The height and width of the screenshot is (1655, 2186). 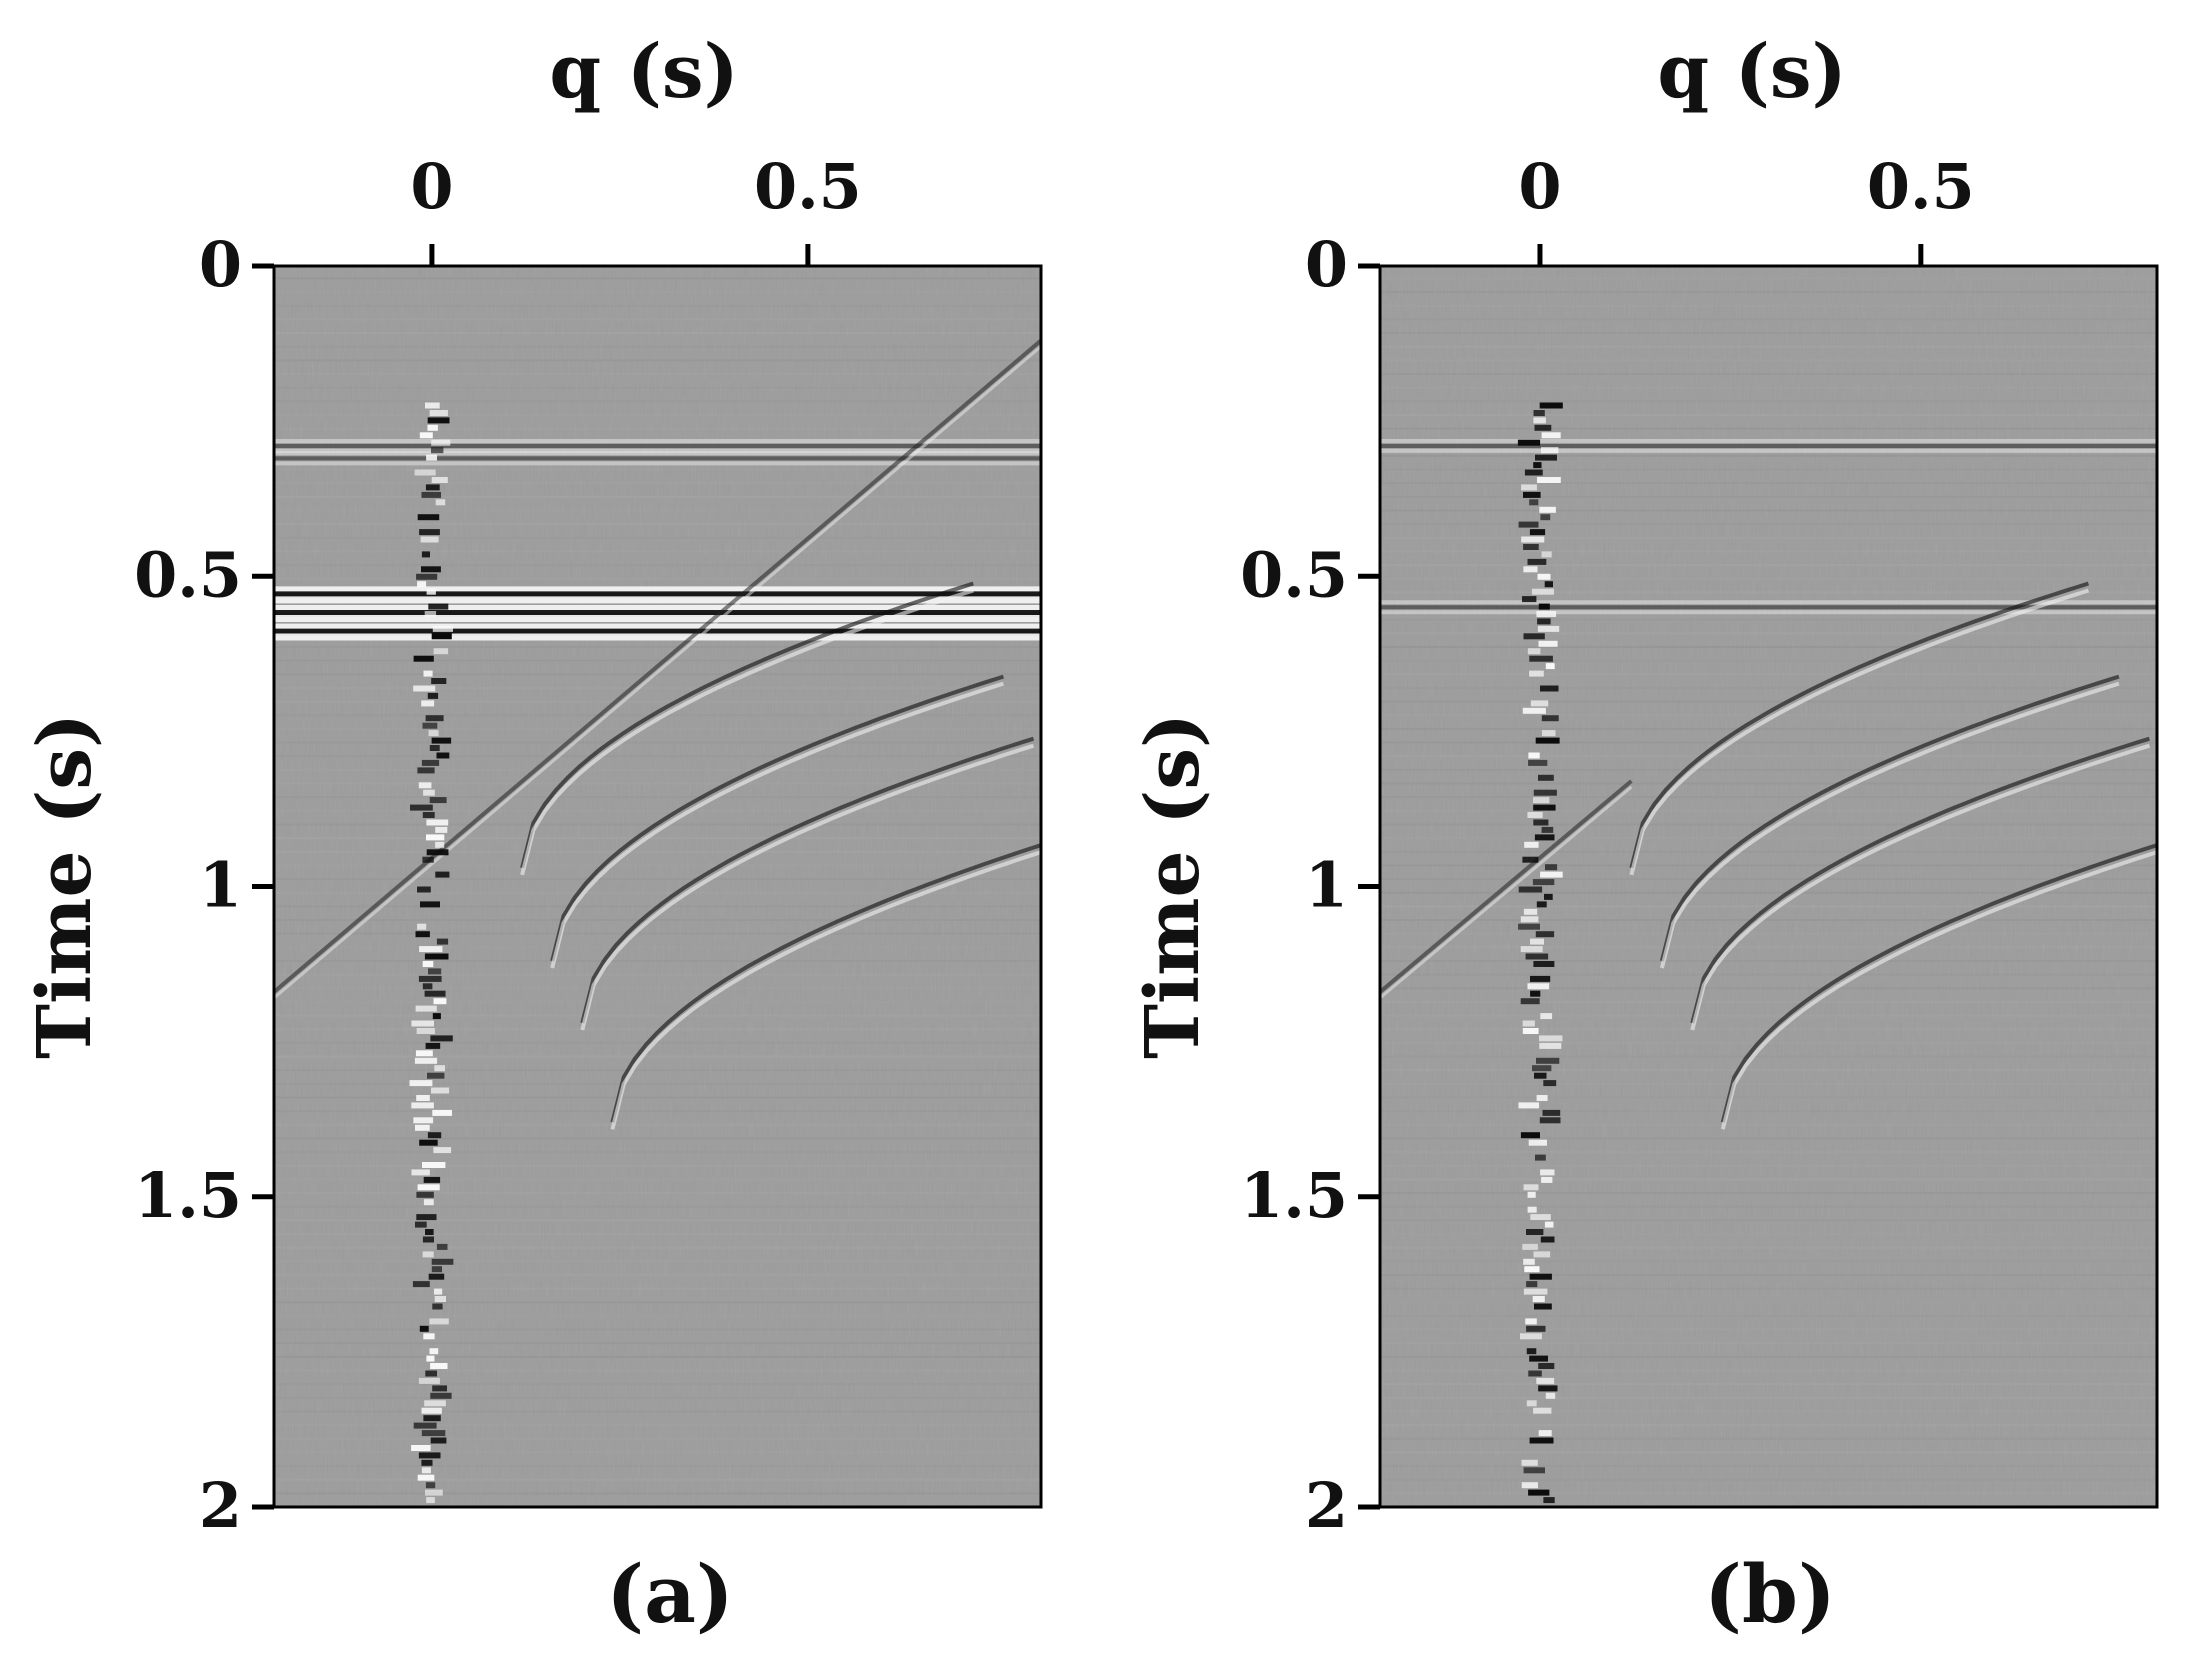 What do you see at coordinates (188, 574) in the screenshot?
I see `y-tick-label: 0.5` at bounding box center [188, 574].